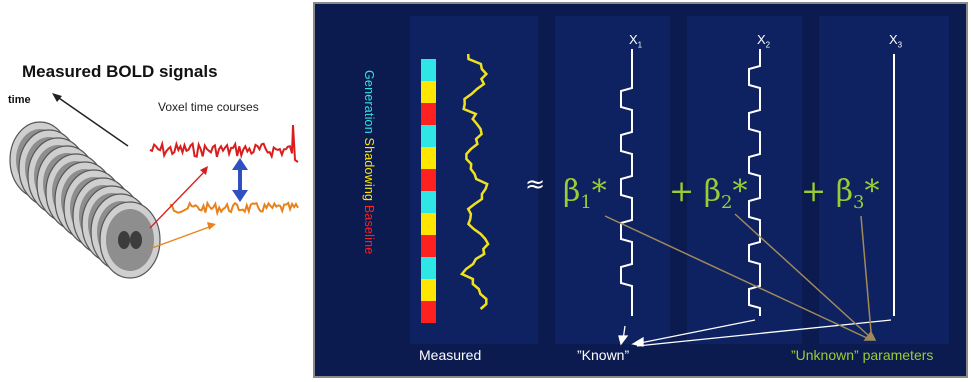  What do you see at coordinates (862, 355) in the screenshot?
I see `unknown-parameters-label: ”Unknown” parameters` at bounding box center [862, 355].